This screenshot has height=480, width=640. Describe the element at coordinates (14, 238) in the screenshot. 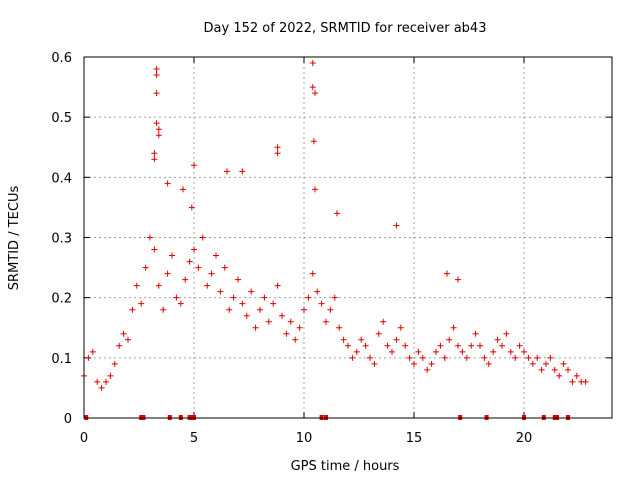

I see `y-axis-label: SRMTID / TECUs` at that location.